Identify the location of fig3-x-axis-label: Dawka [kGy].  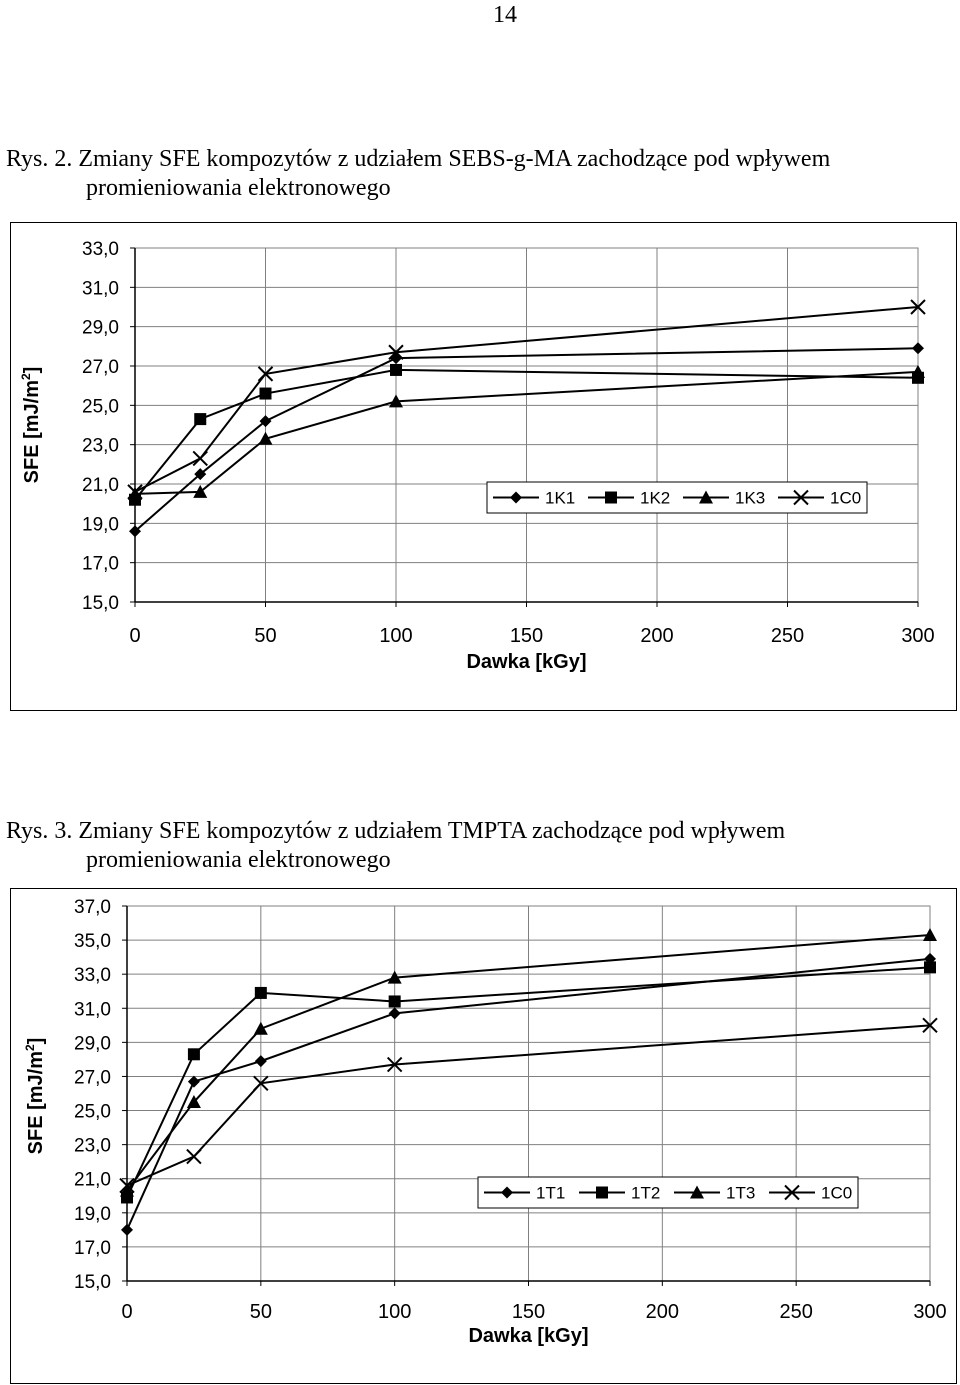
(528, 1336).